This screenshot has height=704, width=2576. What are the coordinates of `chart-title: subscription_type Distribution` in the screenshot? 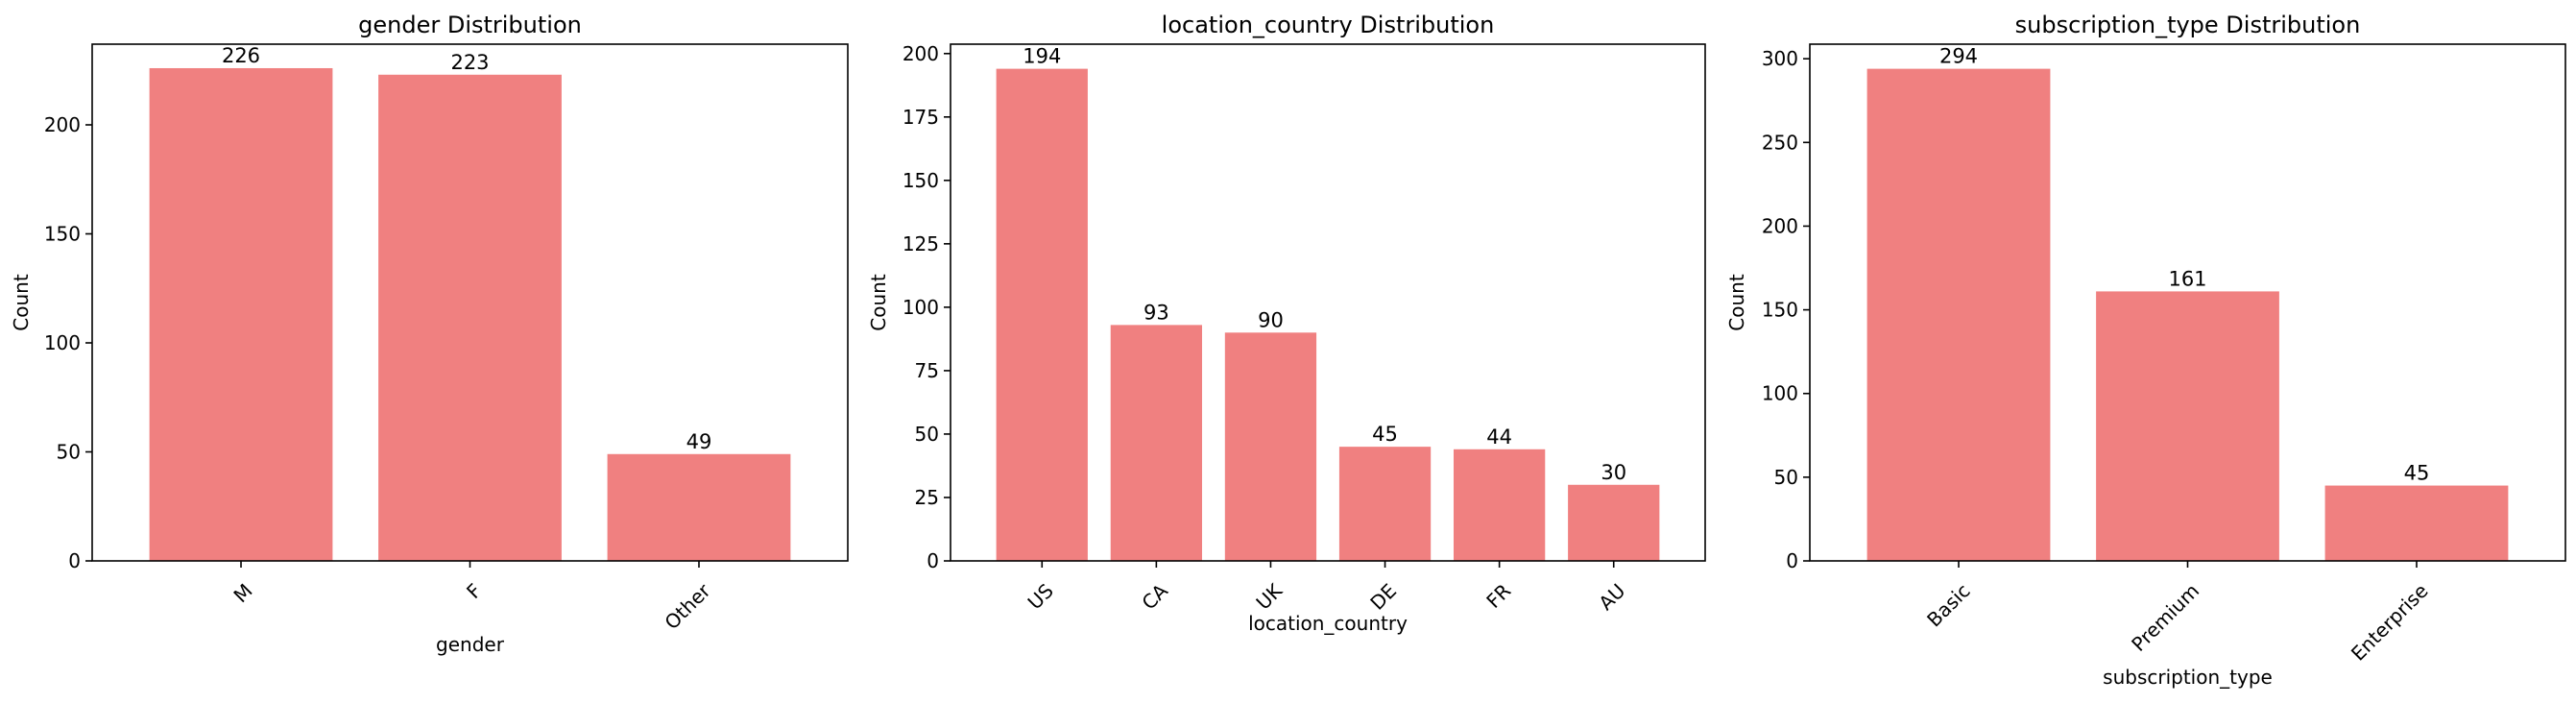 It's located at (2188, 25).